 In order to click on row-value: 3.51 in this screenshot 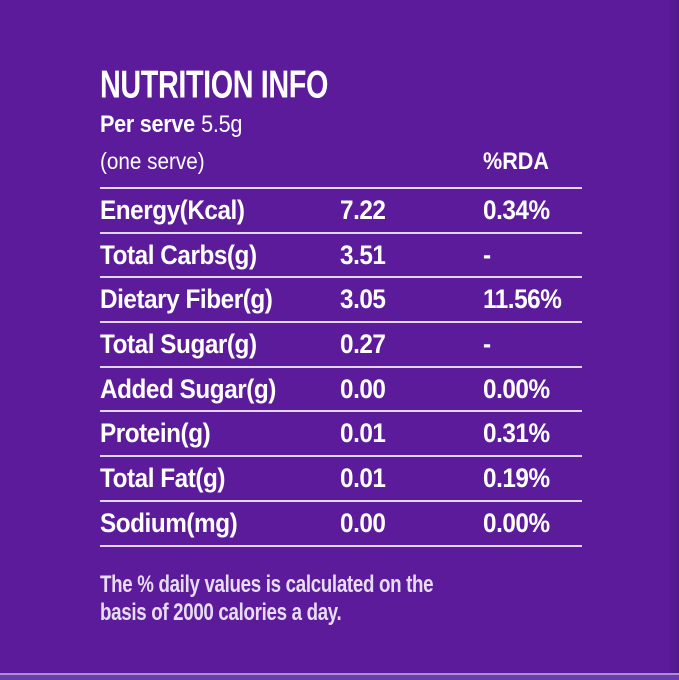, I will do `click(363, 254)`.